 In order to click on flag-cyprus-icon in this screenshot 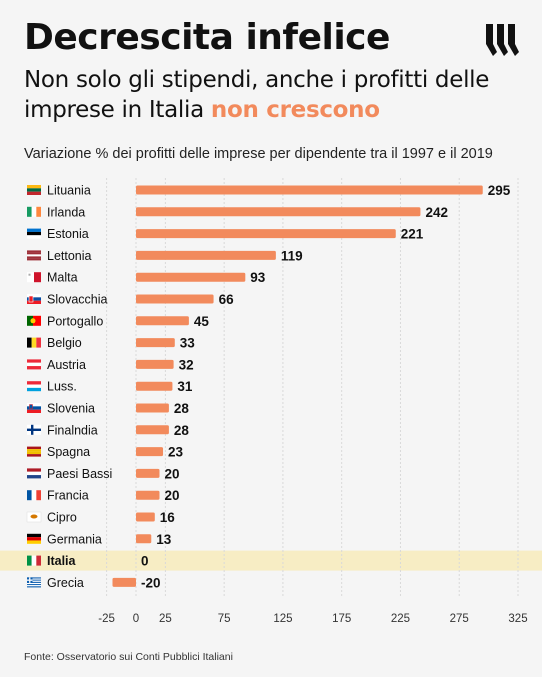, I will do `click(34, 517)`.